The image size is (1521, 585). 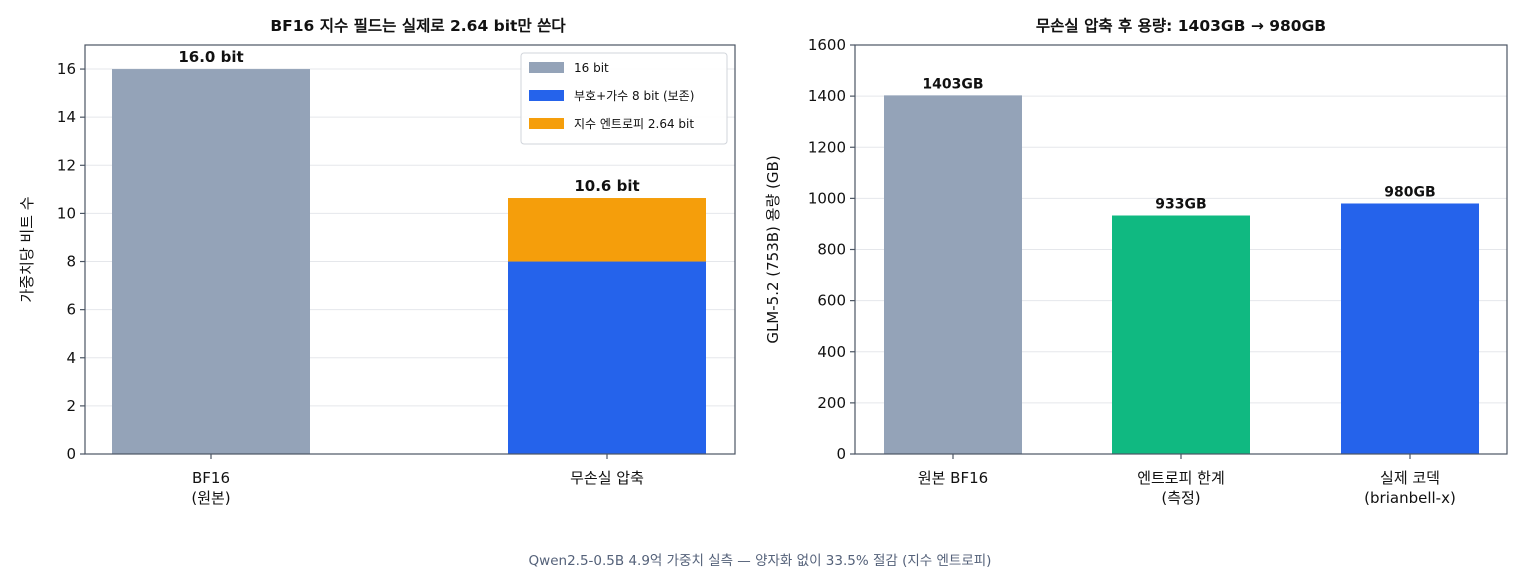 I want to click on chart1-legend: 16 bit 부호+가수 8 bit (보존) 지수 엔트로피 2.64 bit, so click(x=624, y=98).